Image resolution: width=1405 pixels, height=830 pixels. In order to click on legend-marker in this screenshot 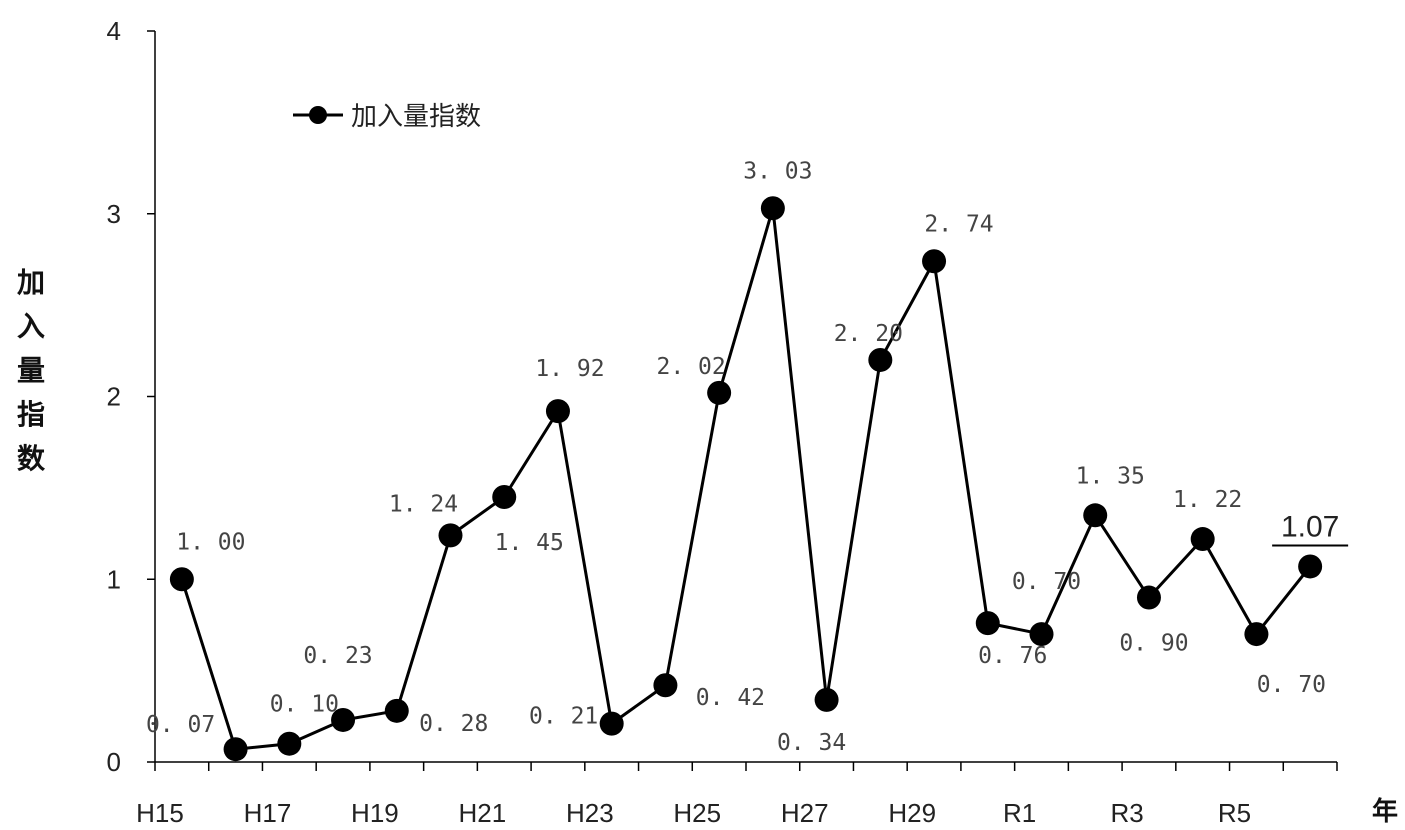, I will do `click(318, 115)`.